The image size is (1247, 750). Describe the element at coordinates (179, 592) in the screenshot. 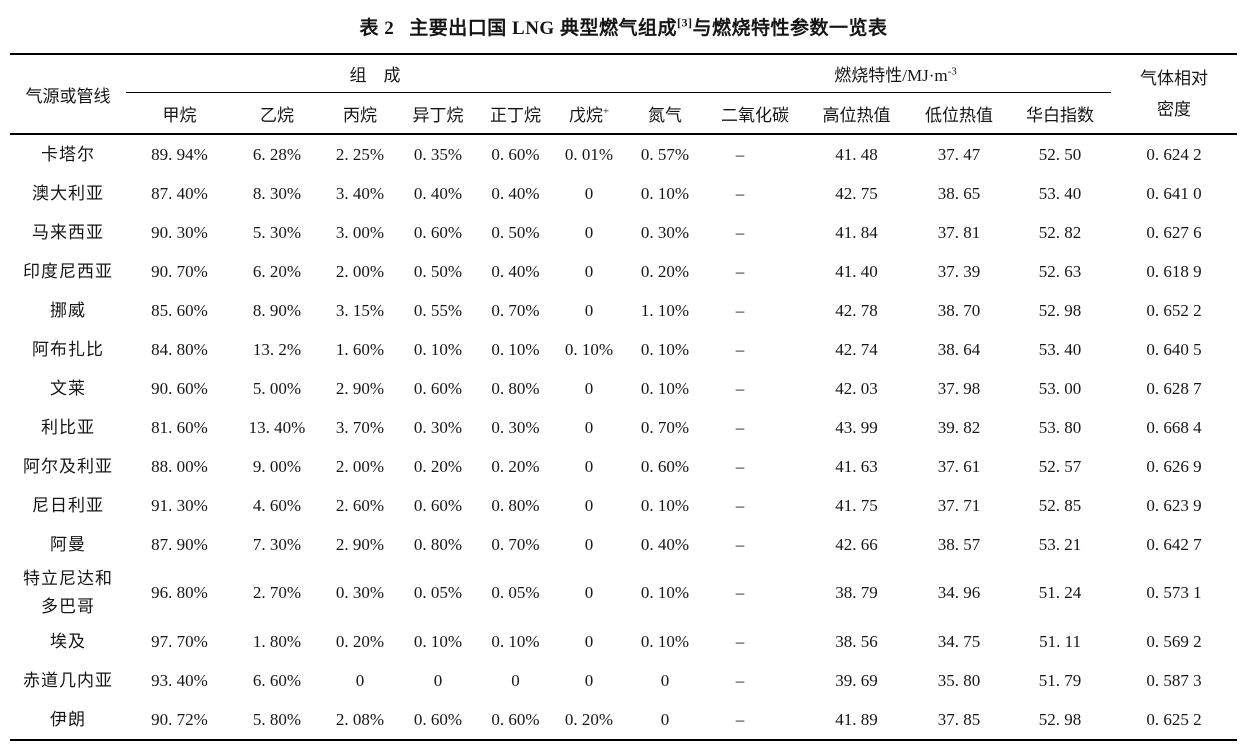

I see `value-cell: 96. 80%` at that location.